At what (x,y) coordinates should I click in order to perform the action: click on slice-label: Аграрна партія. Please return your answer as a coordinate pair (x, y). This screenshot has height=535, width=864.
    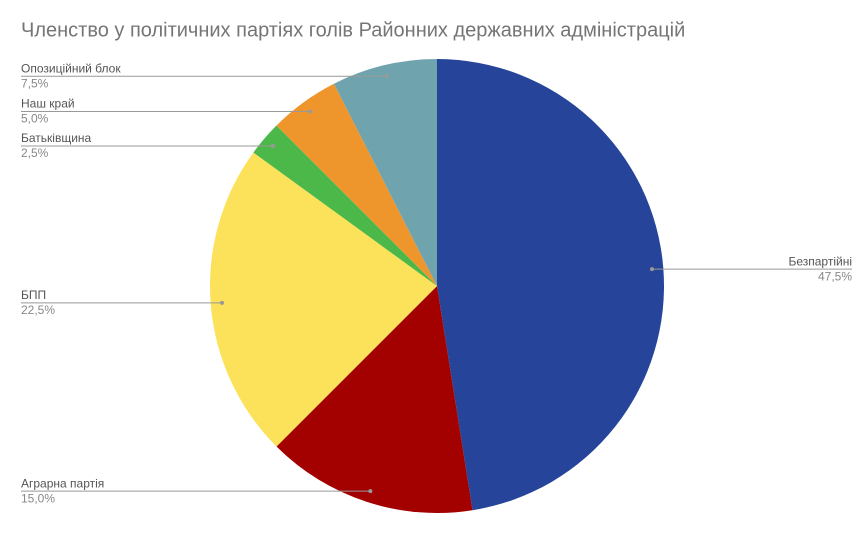
    Looking at the image, I should click on (62, 483).